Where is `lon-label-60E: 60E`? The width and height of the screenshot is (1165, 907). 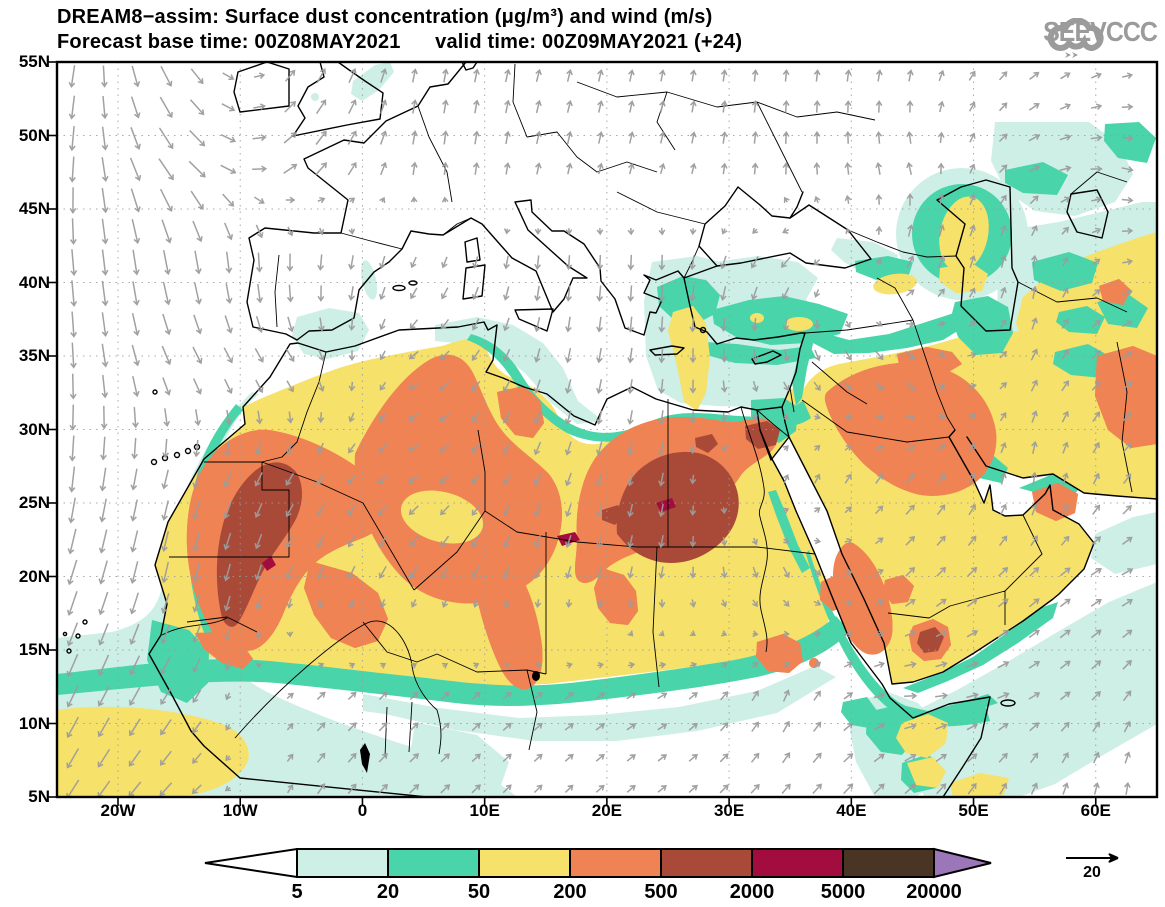 lon-label-60E: 60E is located at coordinates (1095, 810).